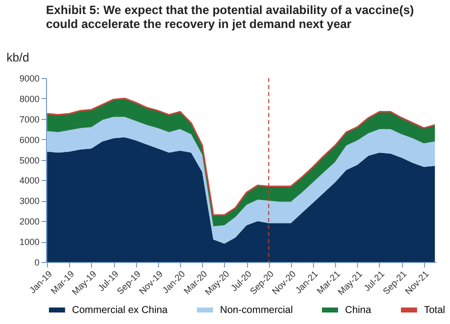 This screenshot has height=324, width=450. What do you see at coordinates (29, 201) in the screenshot?
I see `y-tick-label: 3000` at bounding box center [29, 201].